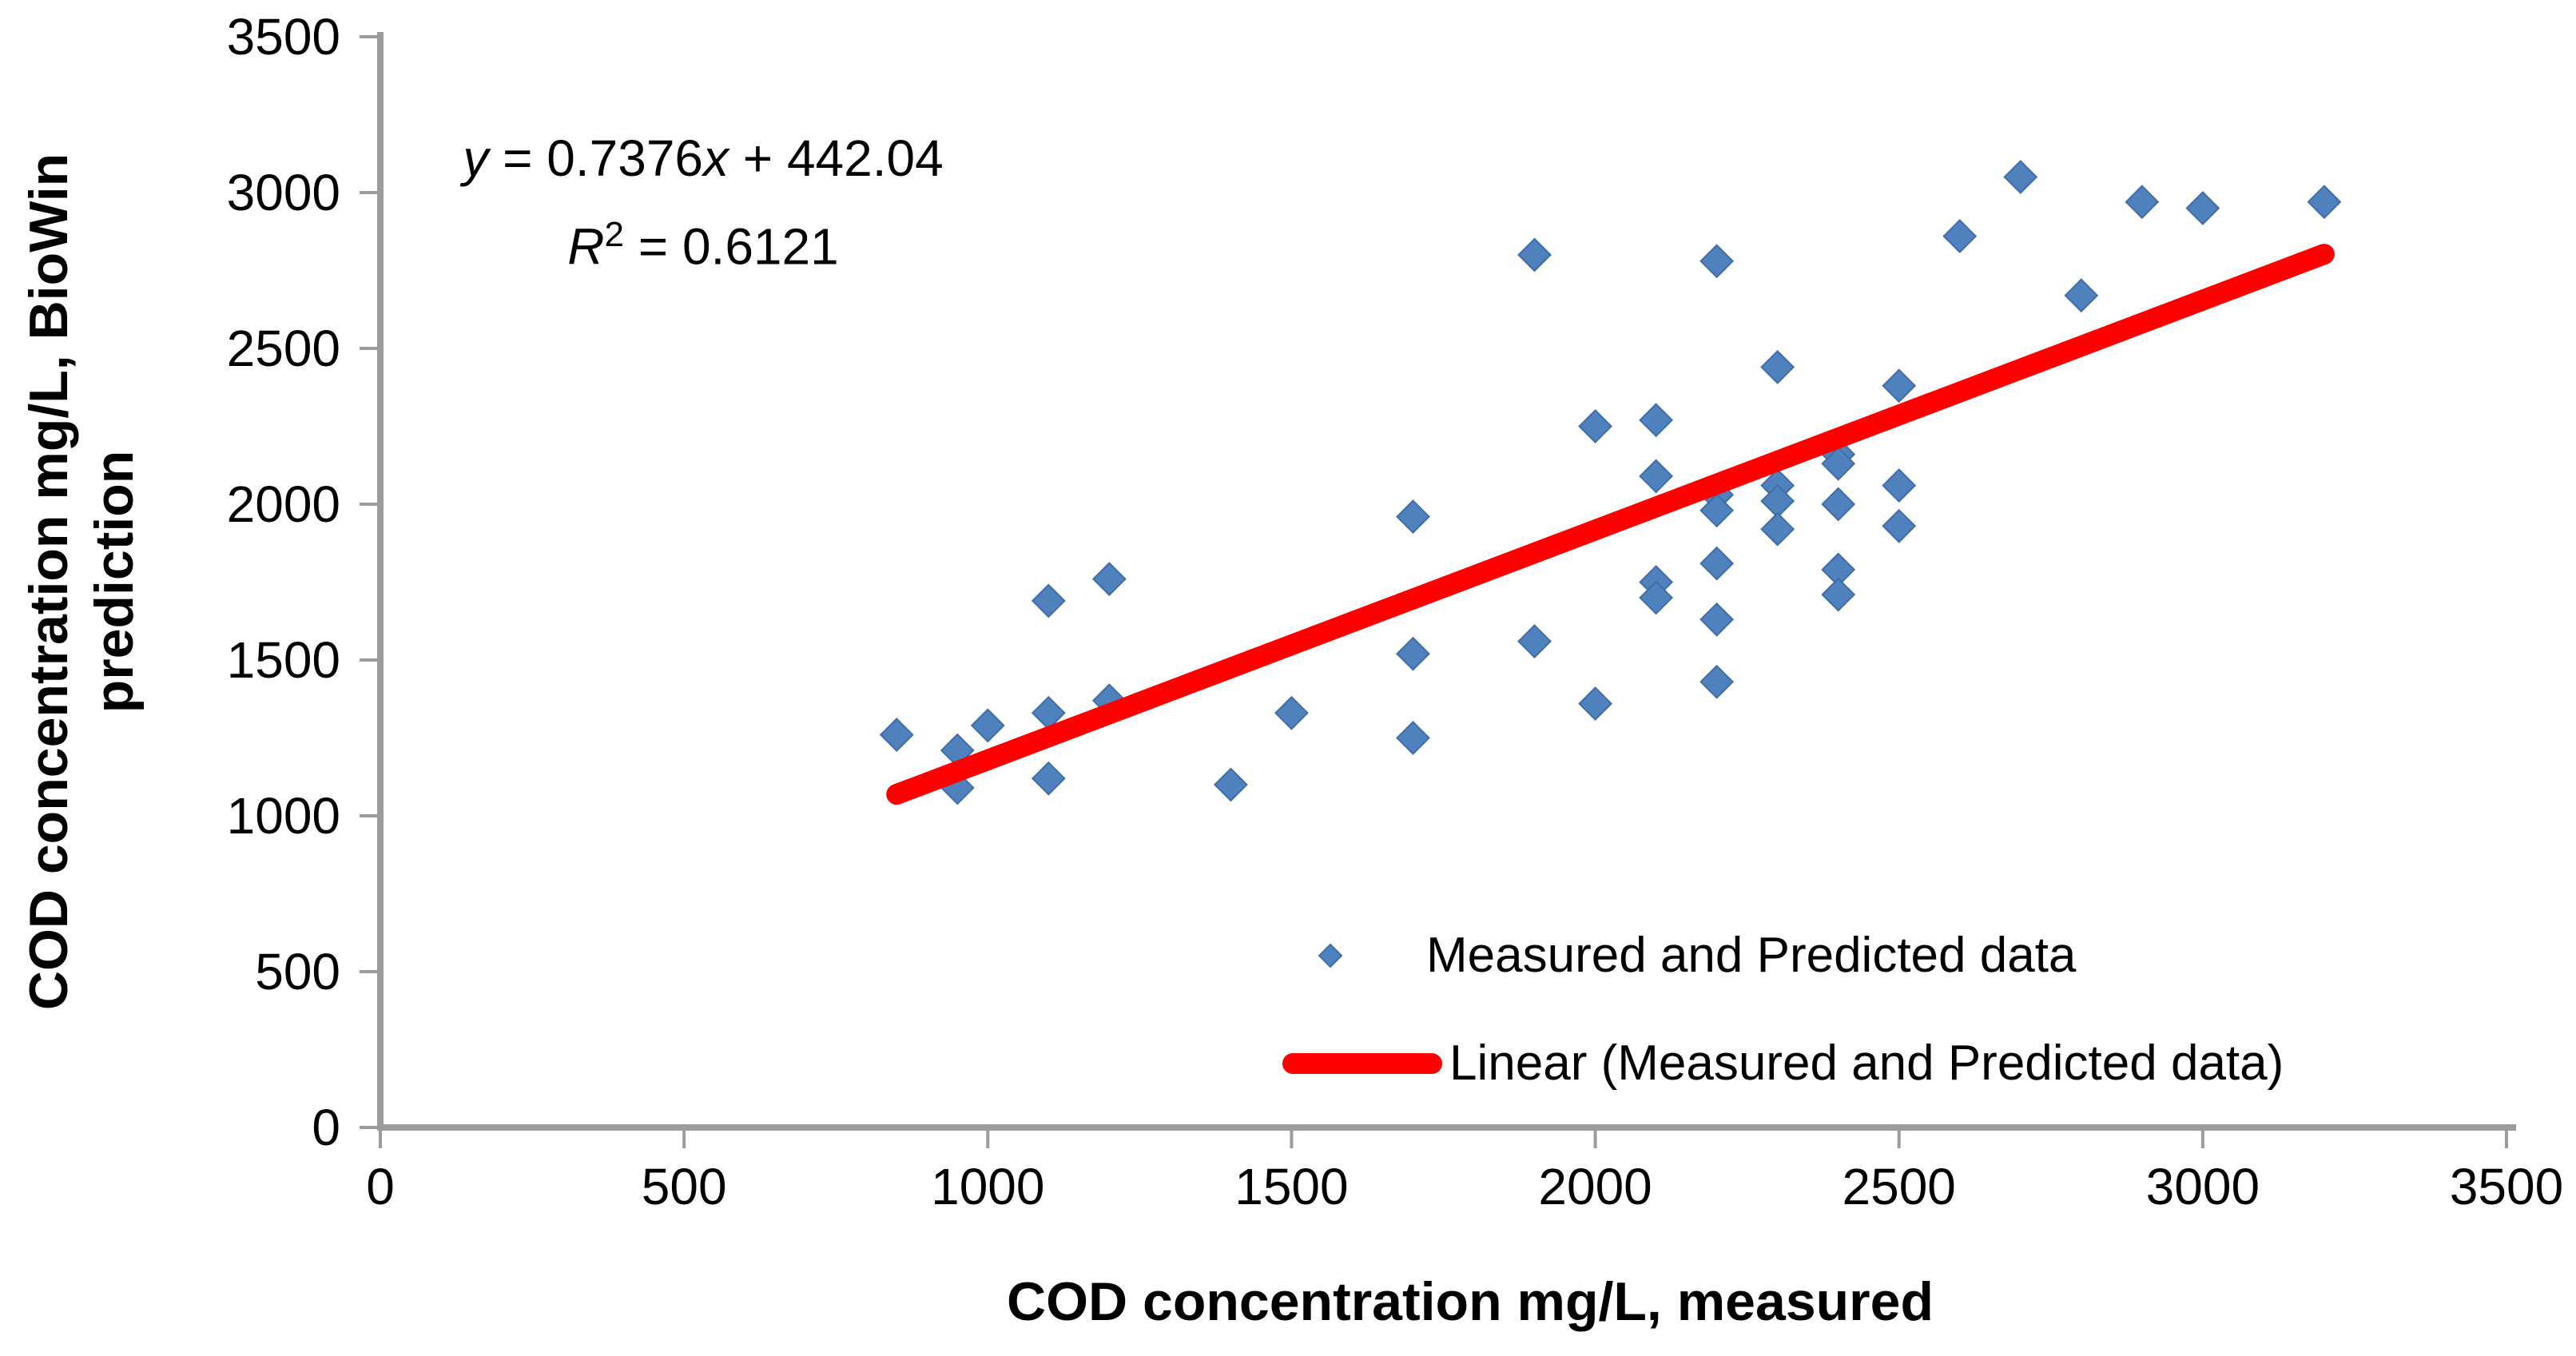 The image size is (2576, 1356). Describe the element at coordinates (326, 1127) in the screenshot. I see `y-tick-label: 0` at that location.